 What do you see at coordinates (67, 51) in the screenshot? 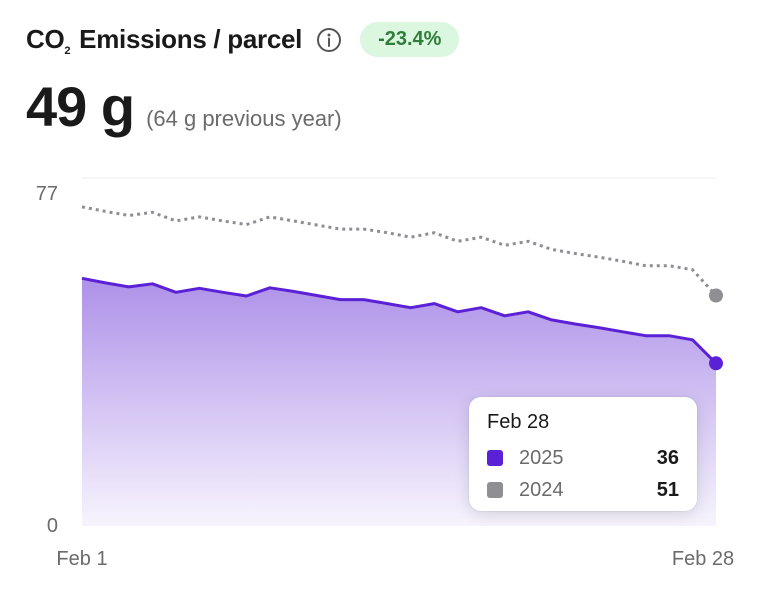
I see `title-subscript: 2` at bounding box center [67, 51].